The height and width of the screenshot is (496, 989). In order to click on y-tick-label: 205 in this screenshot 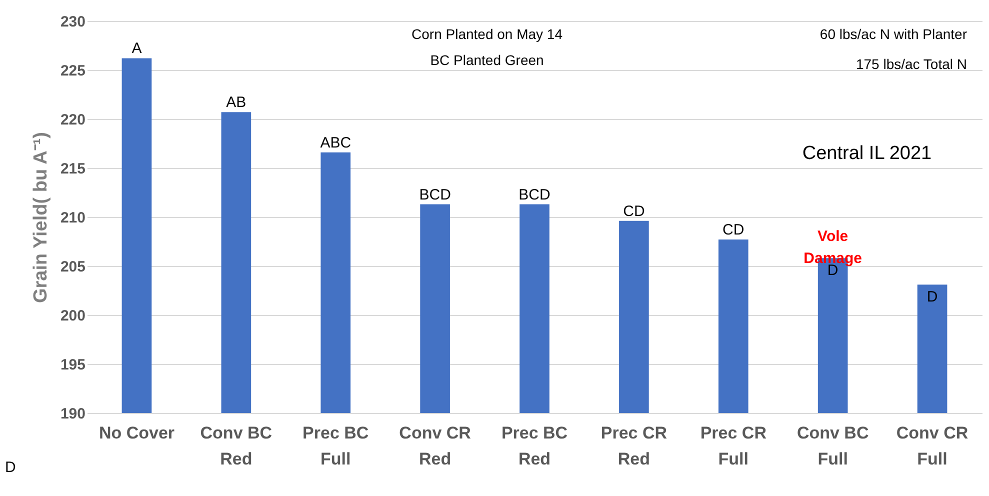, I will do `click(73, 267)`.